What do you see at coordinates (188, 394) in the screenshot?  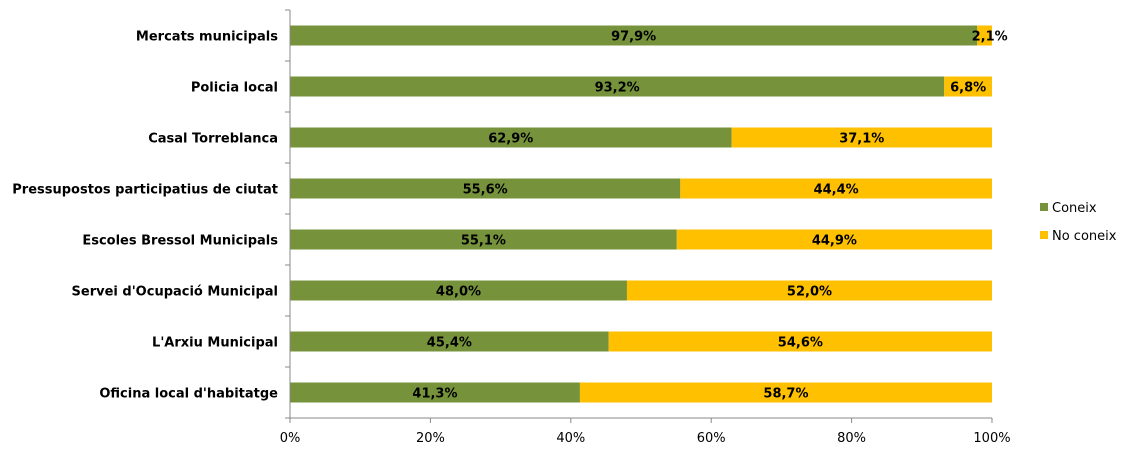 I see `category-label-7: Oficina local d'habitatge` at bounding box center [188, 394].